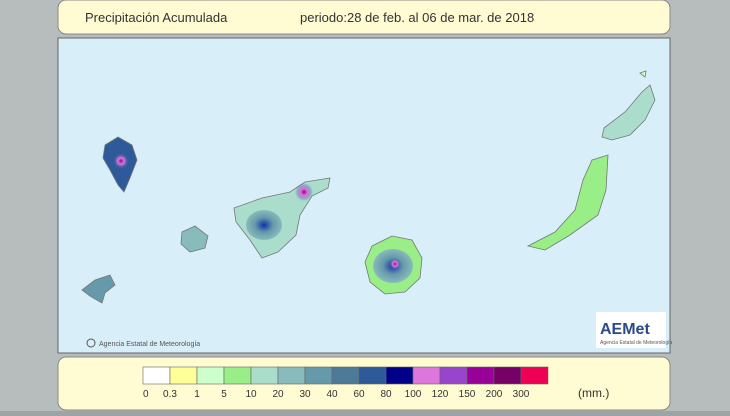  What do you see at coordinates (197, 394) in the screenshot?
I see `legend-label: 1` at bounding box center [197, 394].